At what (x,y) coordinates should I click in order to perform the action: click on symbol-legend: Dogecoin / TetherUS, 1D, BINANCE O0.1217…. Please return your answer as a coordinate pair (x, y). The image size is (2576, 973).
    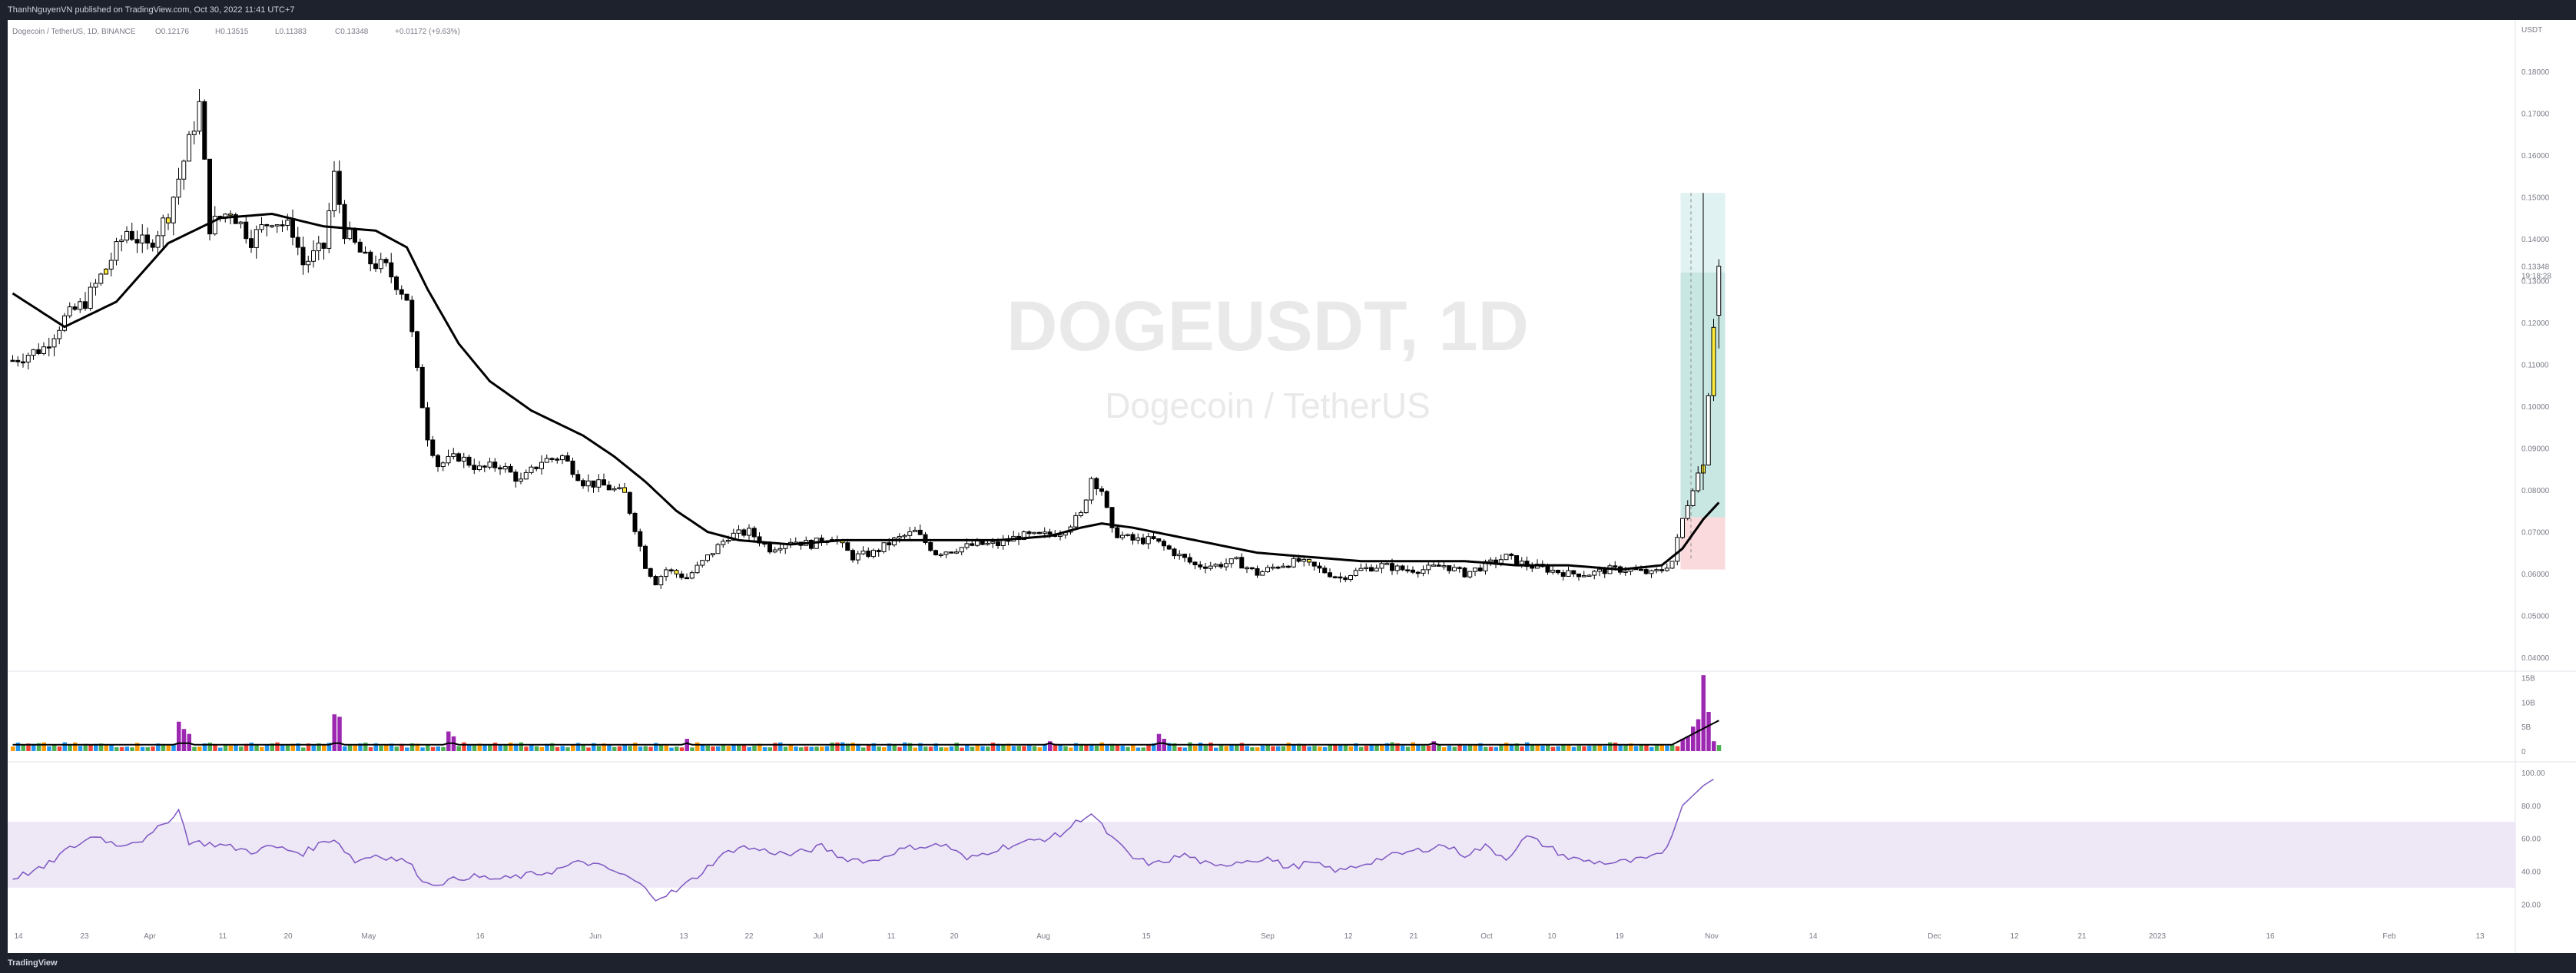
    Looking at the image, I should click on (236, 32).